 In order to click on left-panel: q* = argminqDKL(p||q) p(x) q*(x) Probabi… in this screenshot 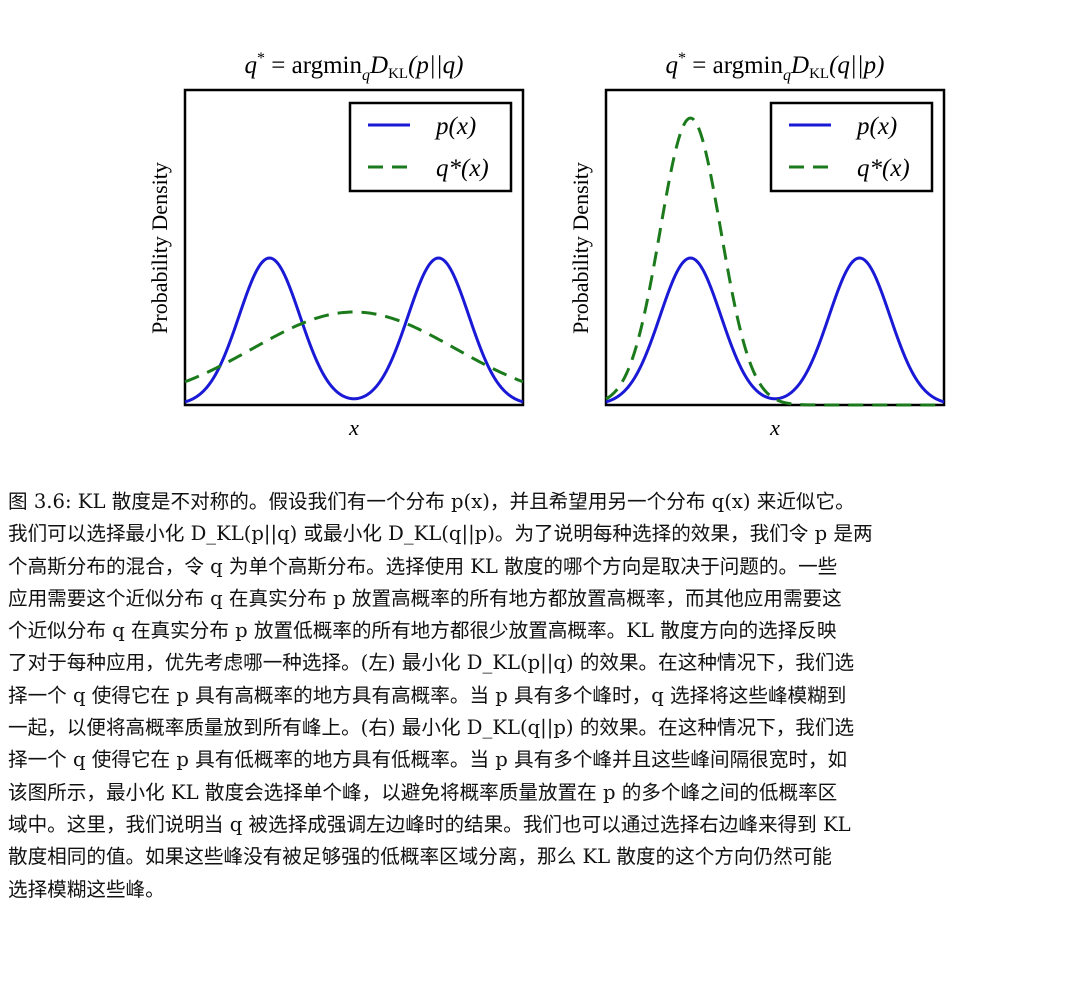, I will do `click(336, 245)`.